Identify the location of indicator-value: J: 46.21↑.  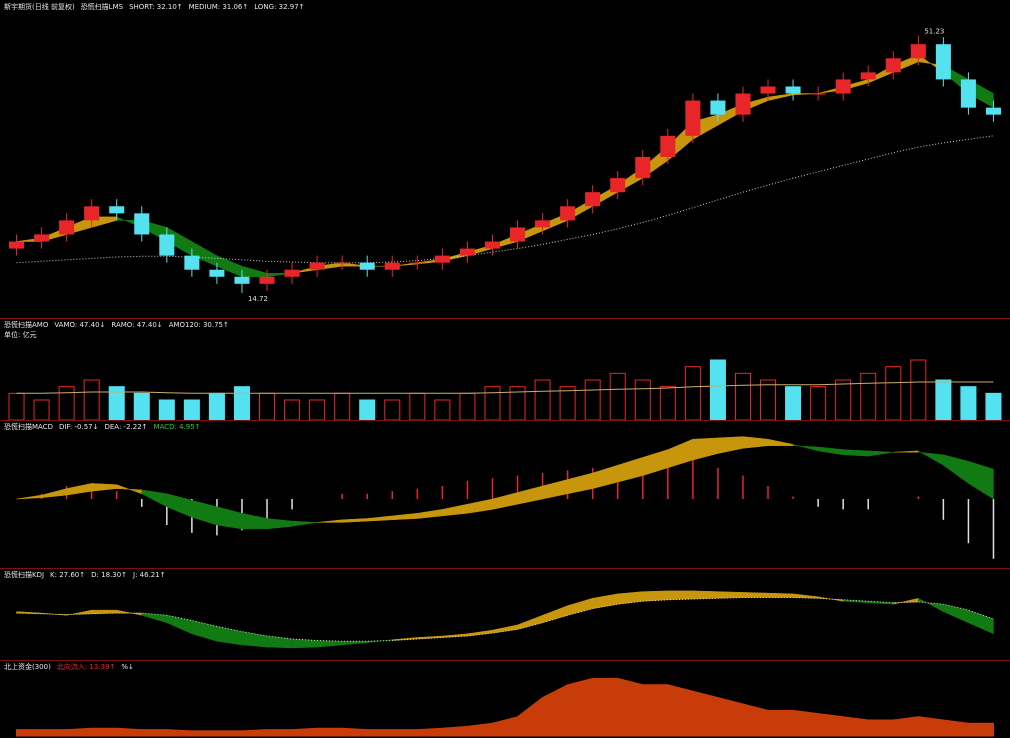
(149, 575).